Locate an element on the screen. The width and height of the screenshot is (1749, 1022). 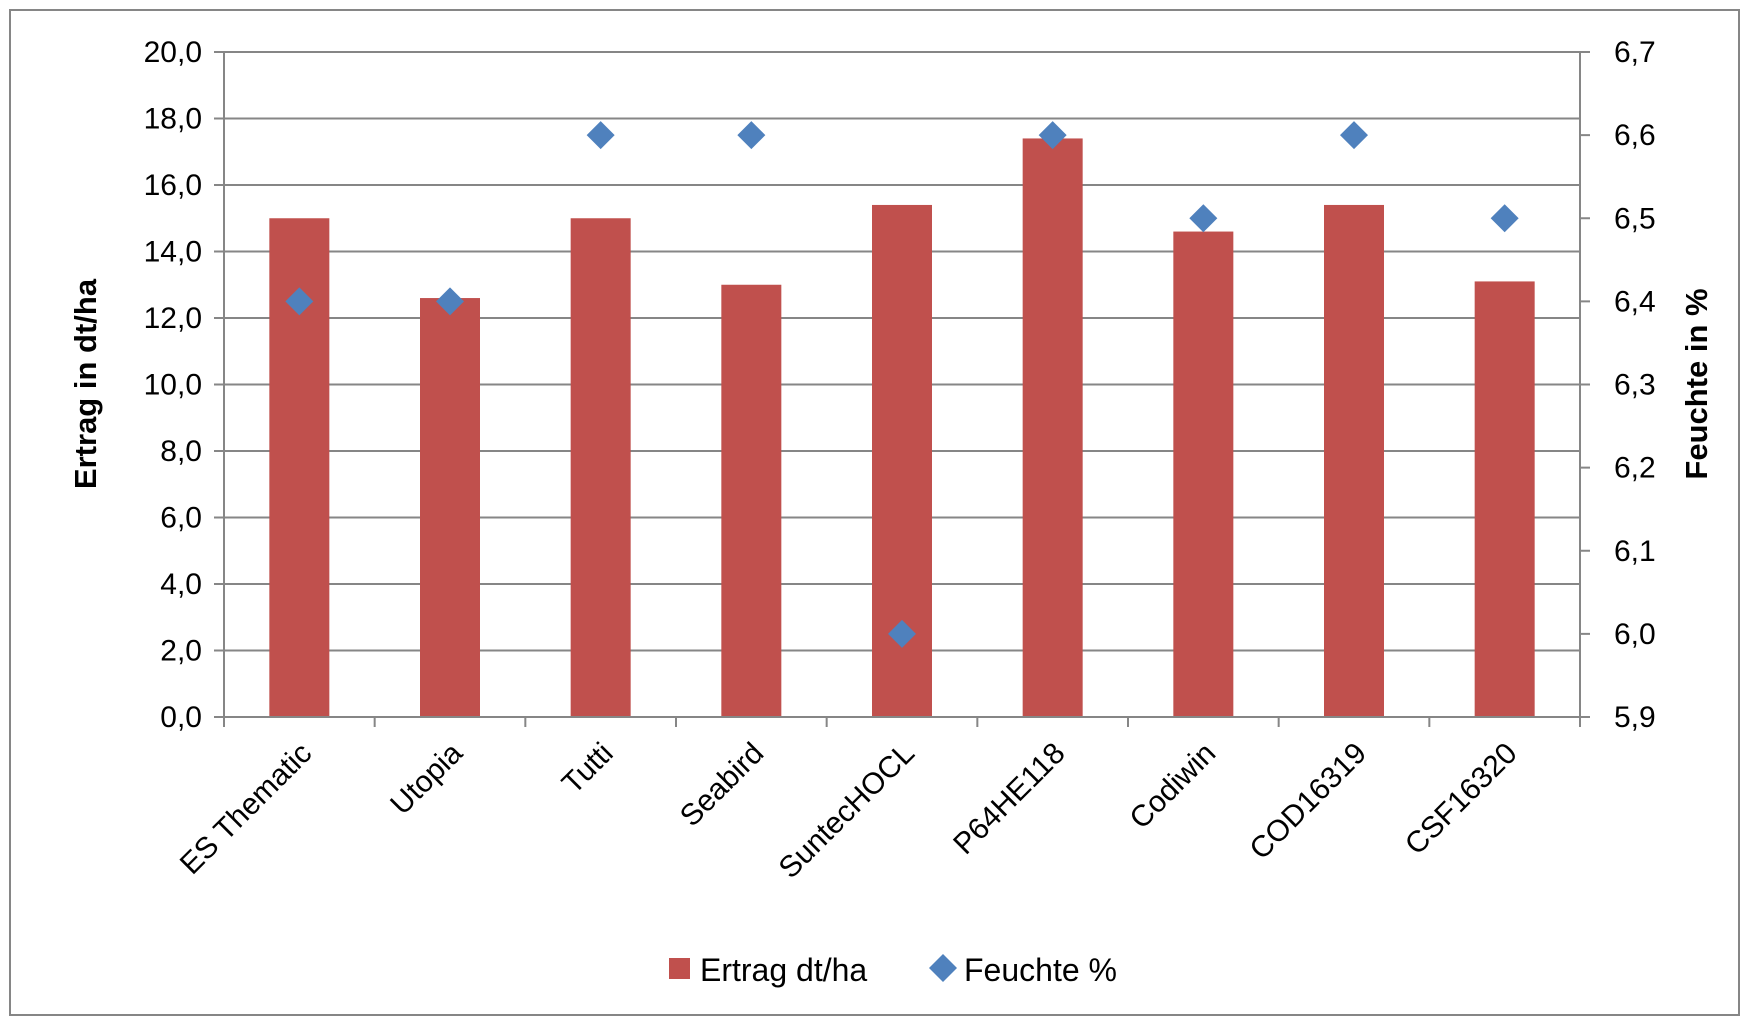
point-utopia is located at coordinates (450, 301).